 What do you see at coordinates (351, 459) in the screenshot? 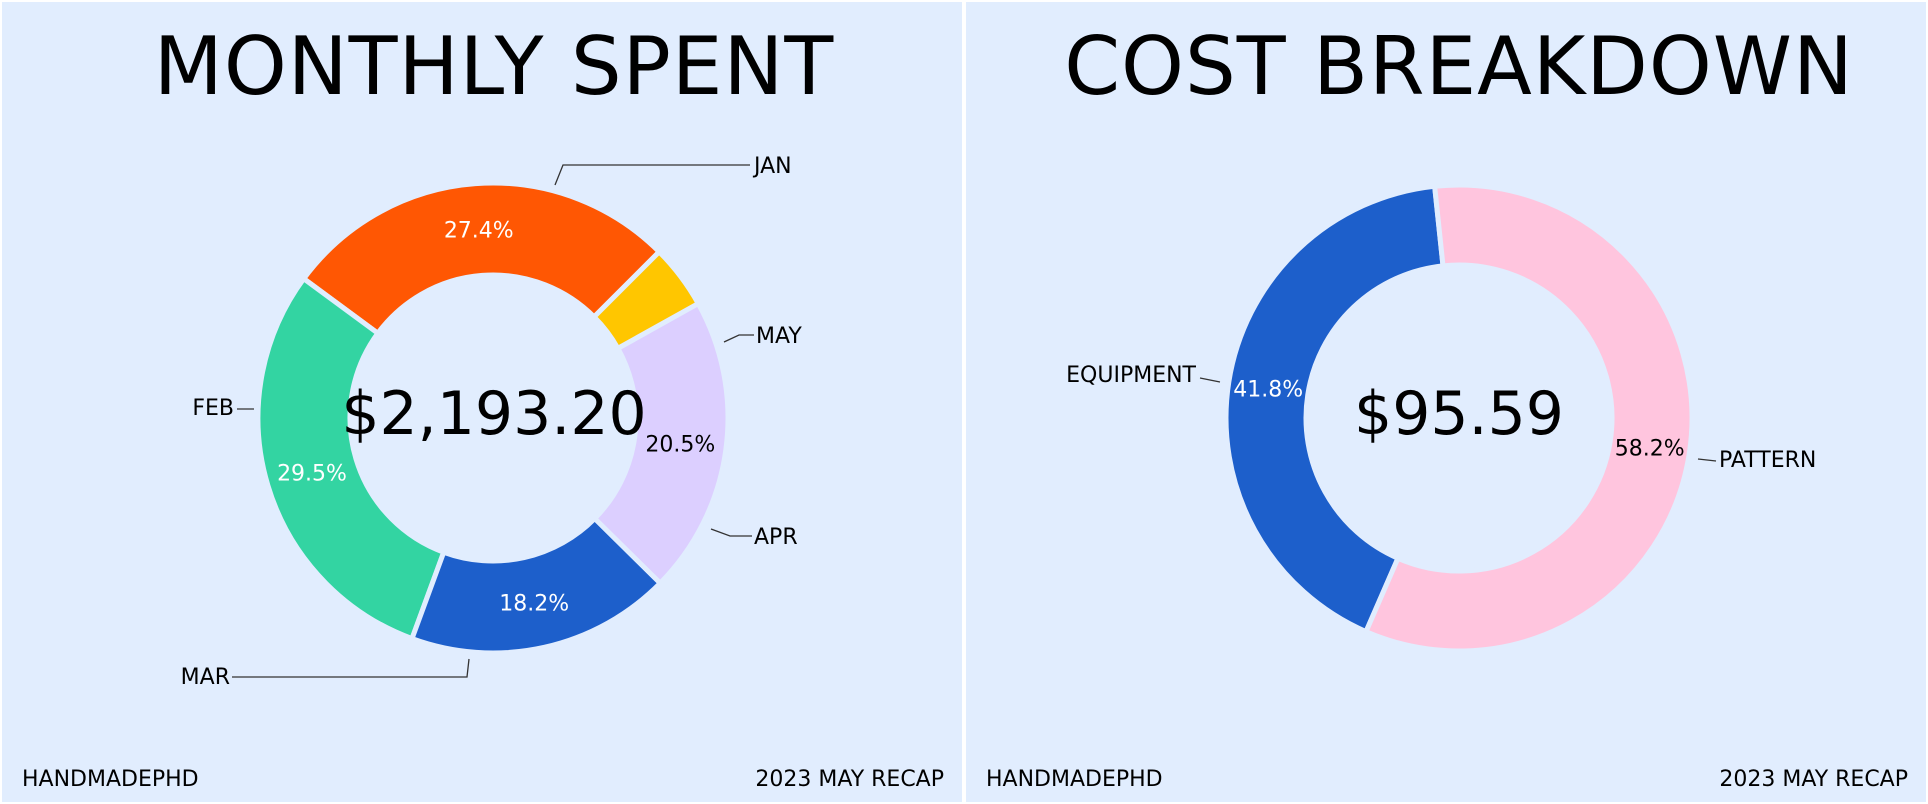
I see `slice-feb` at bounding box center [351, 459].